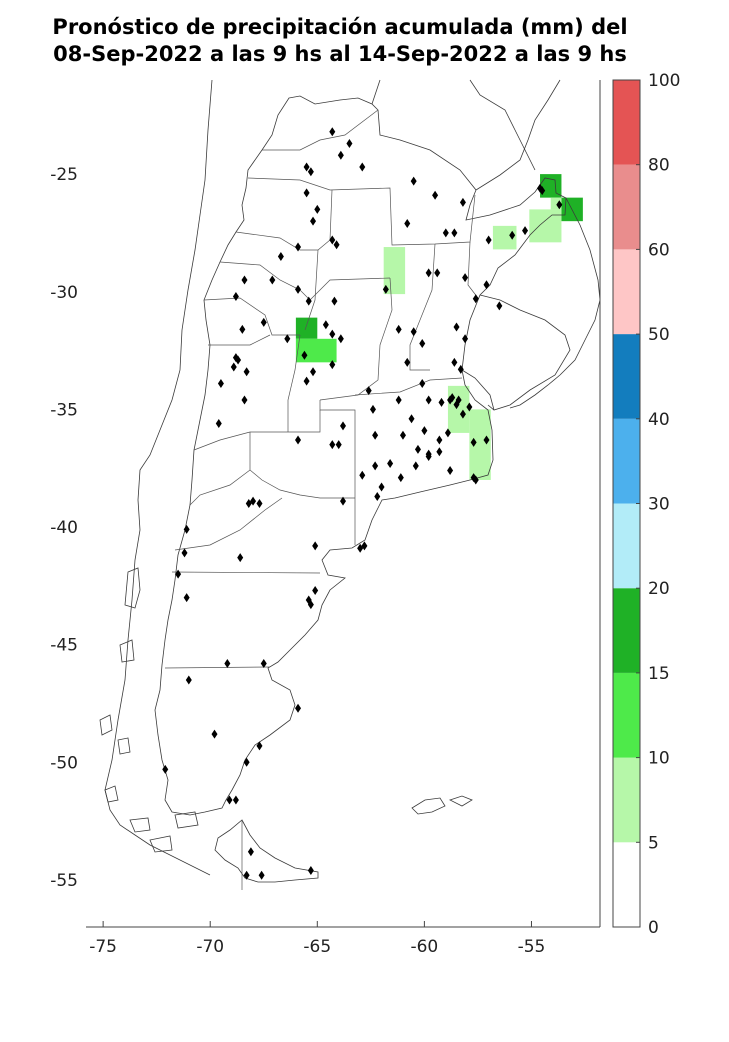  What do you see at coordinates (64, 175) in the screenshot?
I see `y-tick-label: -25` at bounding box center [64, 175].